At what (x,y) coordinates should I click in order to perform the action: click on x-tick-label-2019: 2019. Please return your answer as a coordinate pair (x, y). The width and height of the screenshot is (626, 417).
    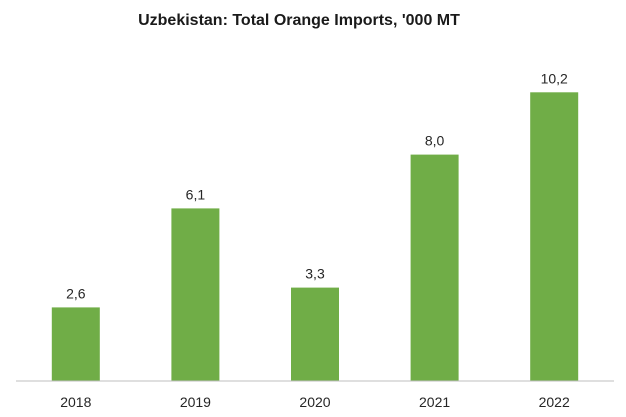
    Looking at the image, I should click on (195, 402).